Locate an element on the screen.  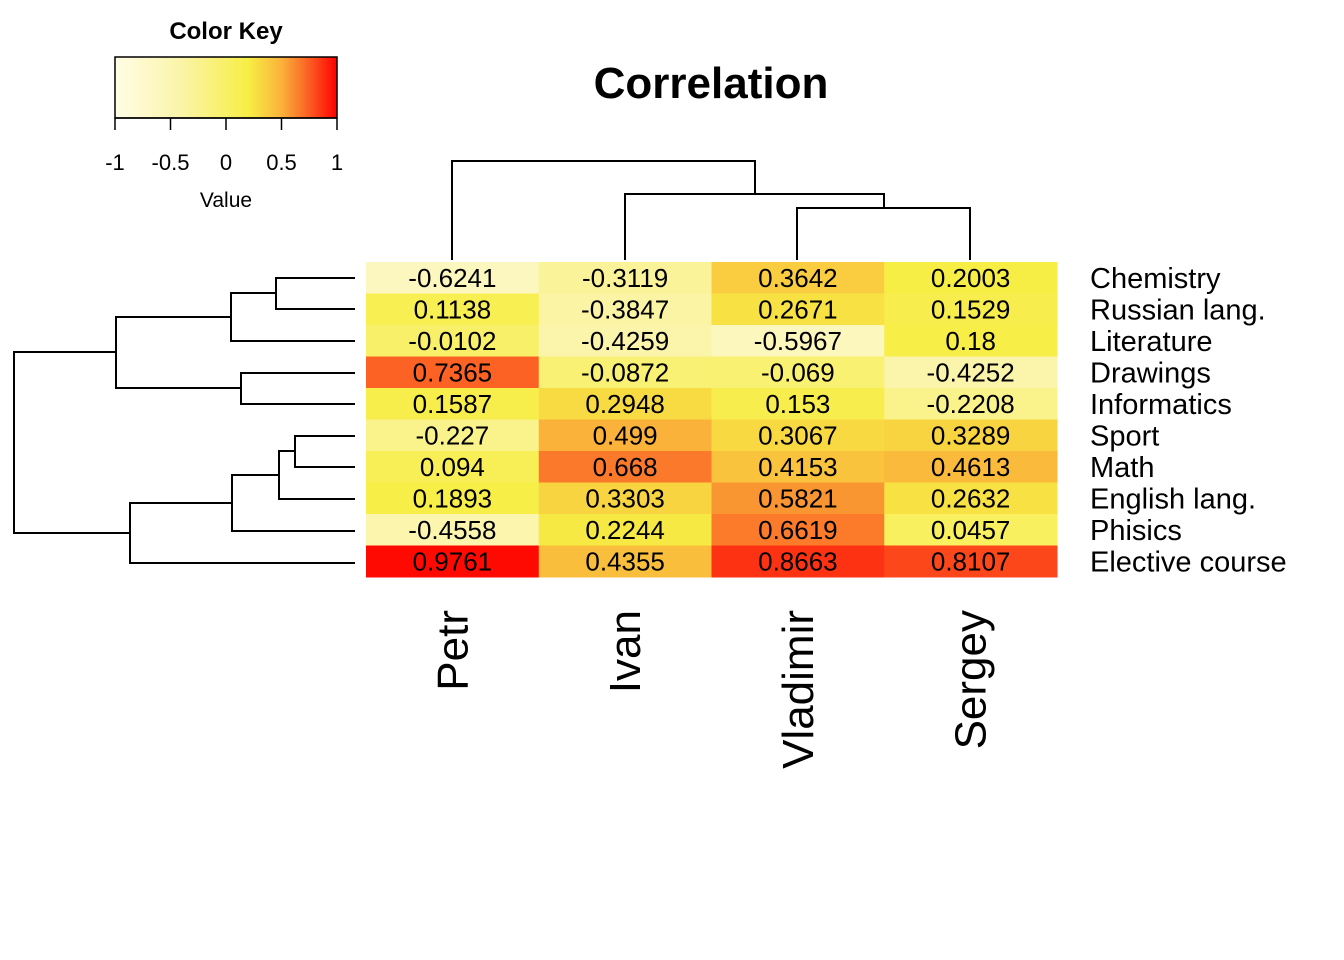
color-key-tick-label: -0.5 is located at coordinates (171, 162).